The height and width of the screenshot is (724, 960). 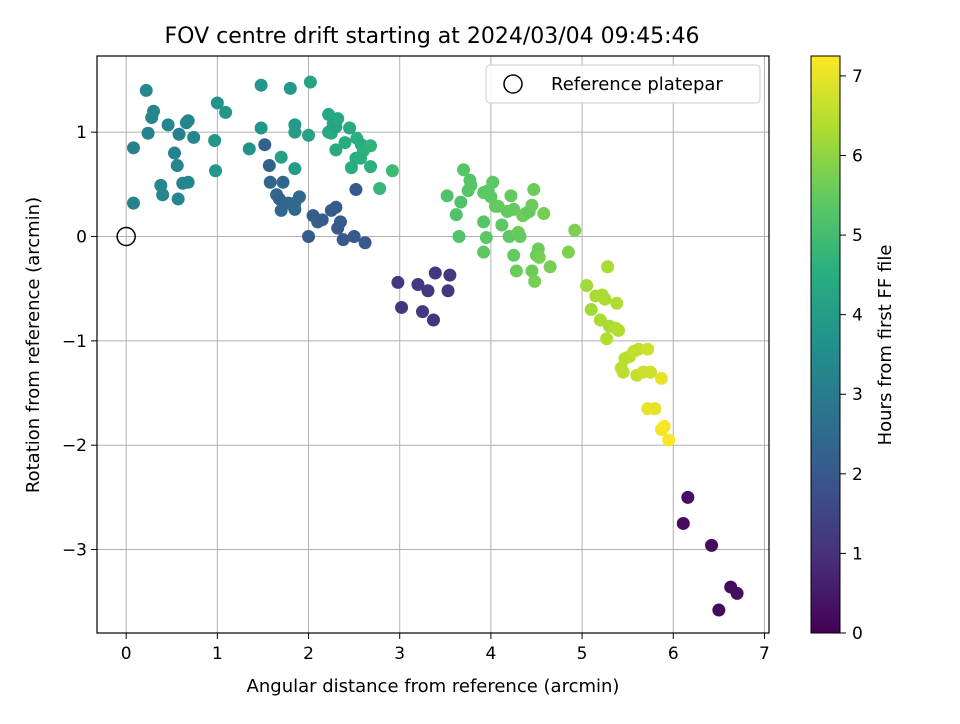 I want to click on x-tick-label: 7, so click(x=764, y=654).